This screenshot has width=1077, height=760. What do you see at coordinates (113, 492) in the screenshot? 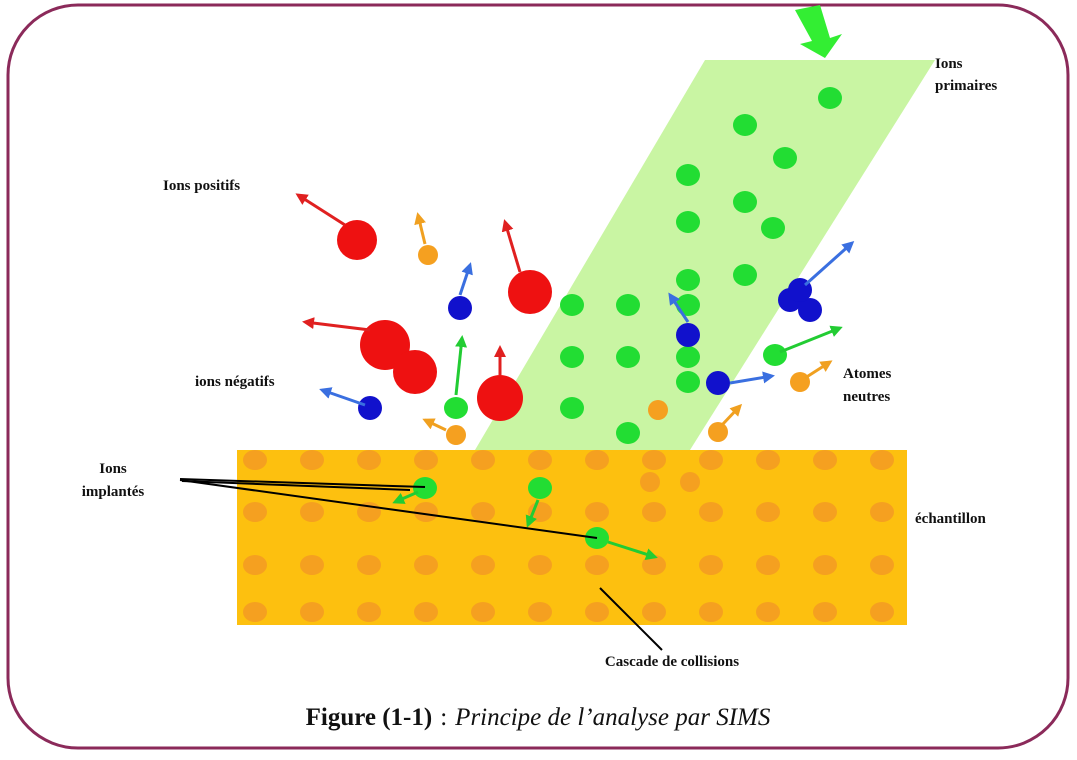
I see `label: implantés` at bounding box center [113, 492].